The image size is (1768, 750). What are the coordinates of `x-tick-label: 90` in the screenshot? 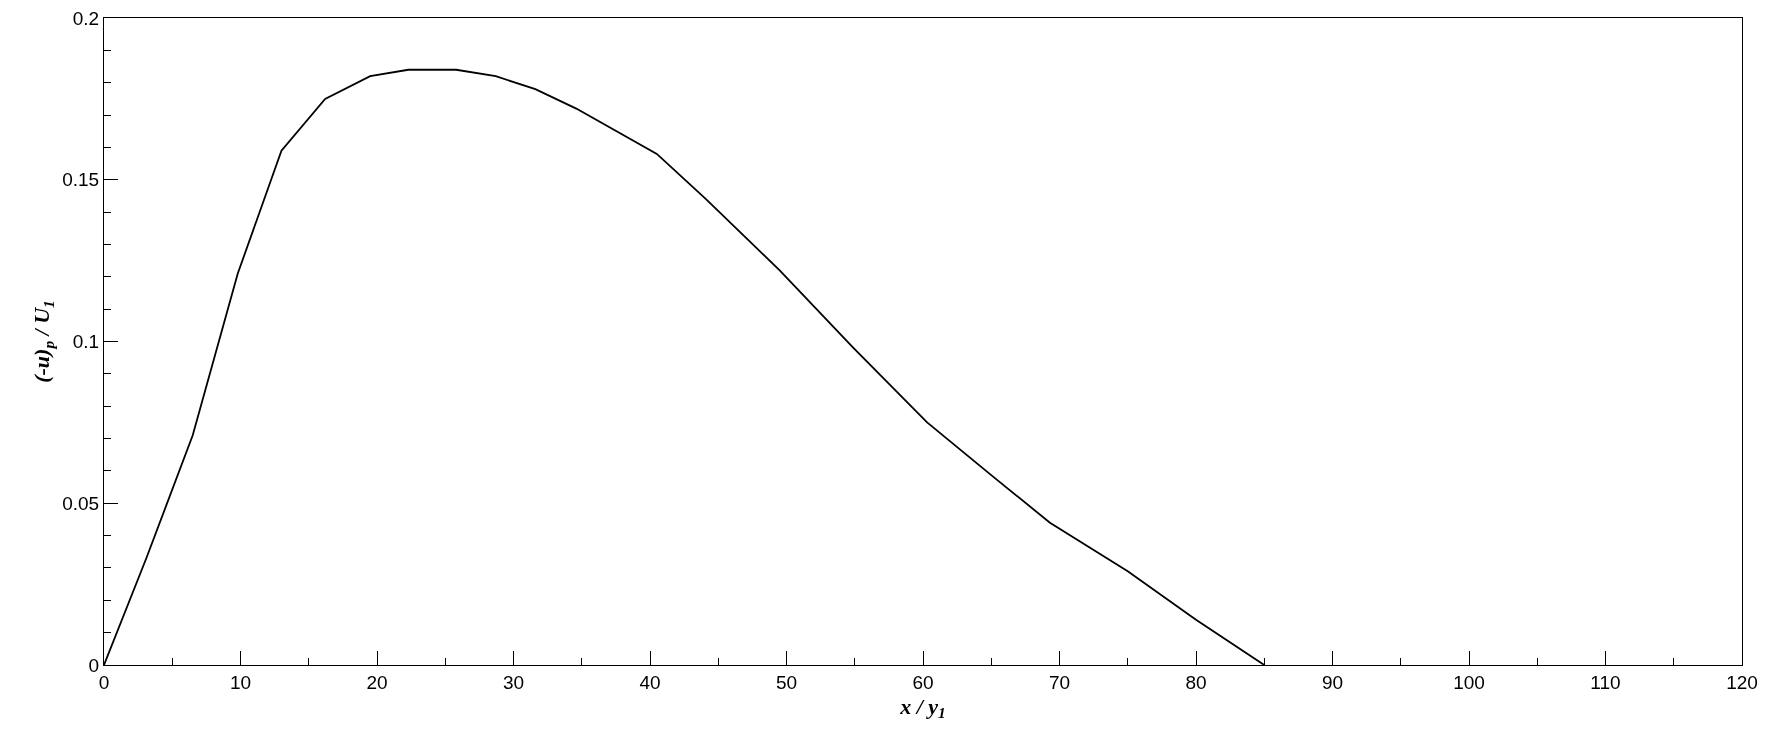 It's located at (1332, 682).